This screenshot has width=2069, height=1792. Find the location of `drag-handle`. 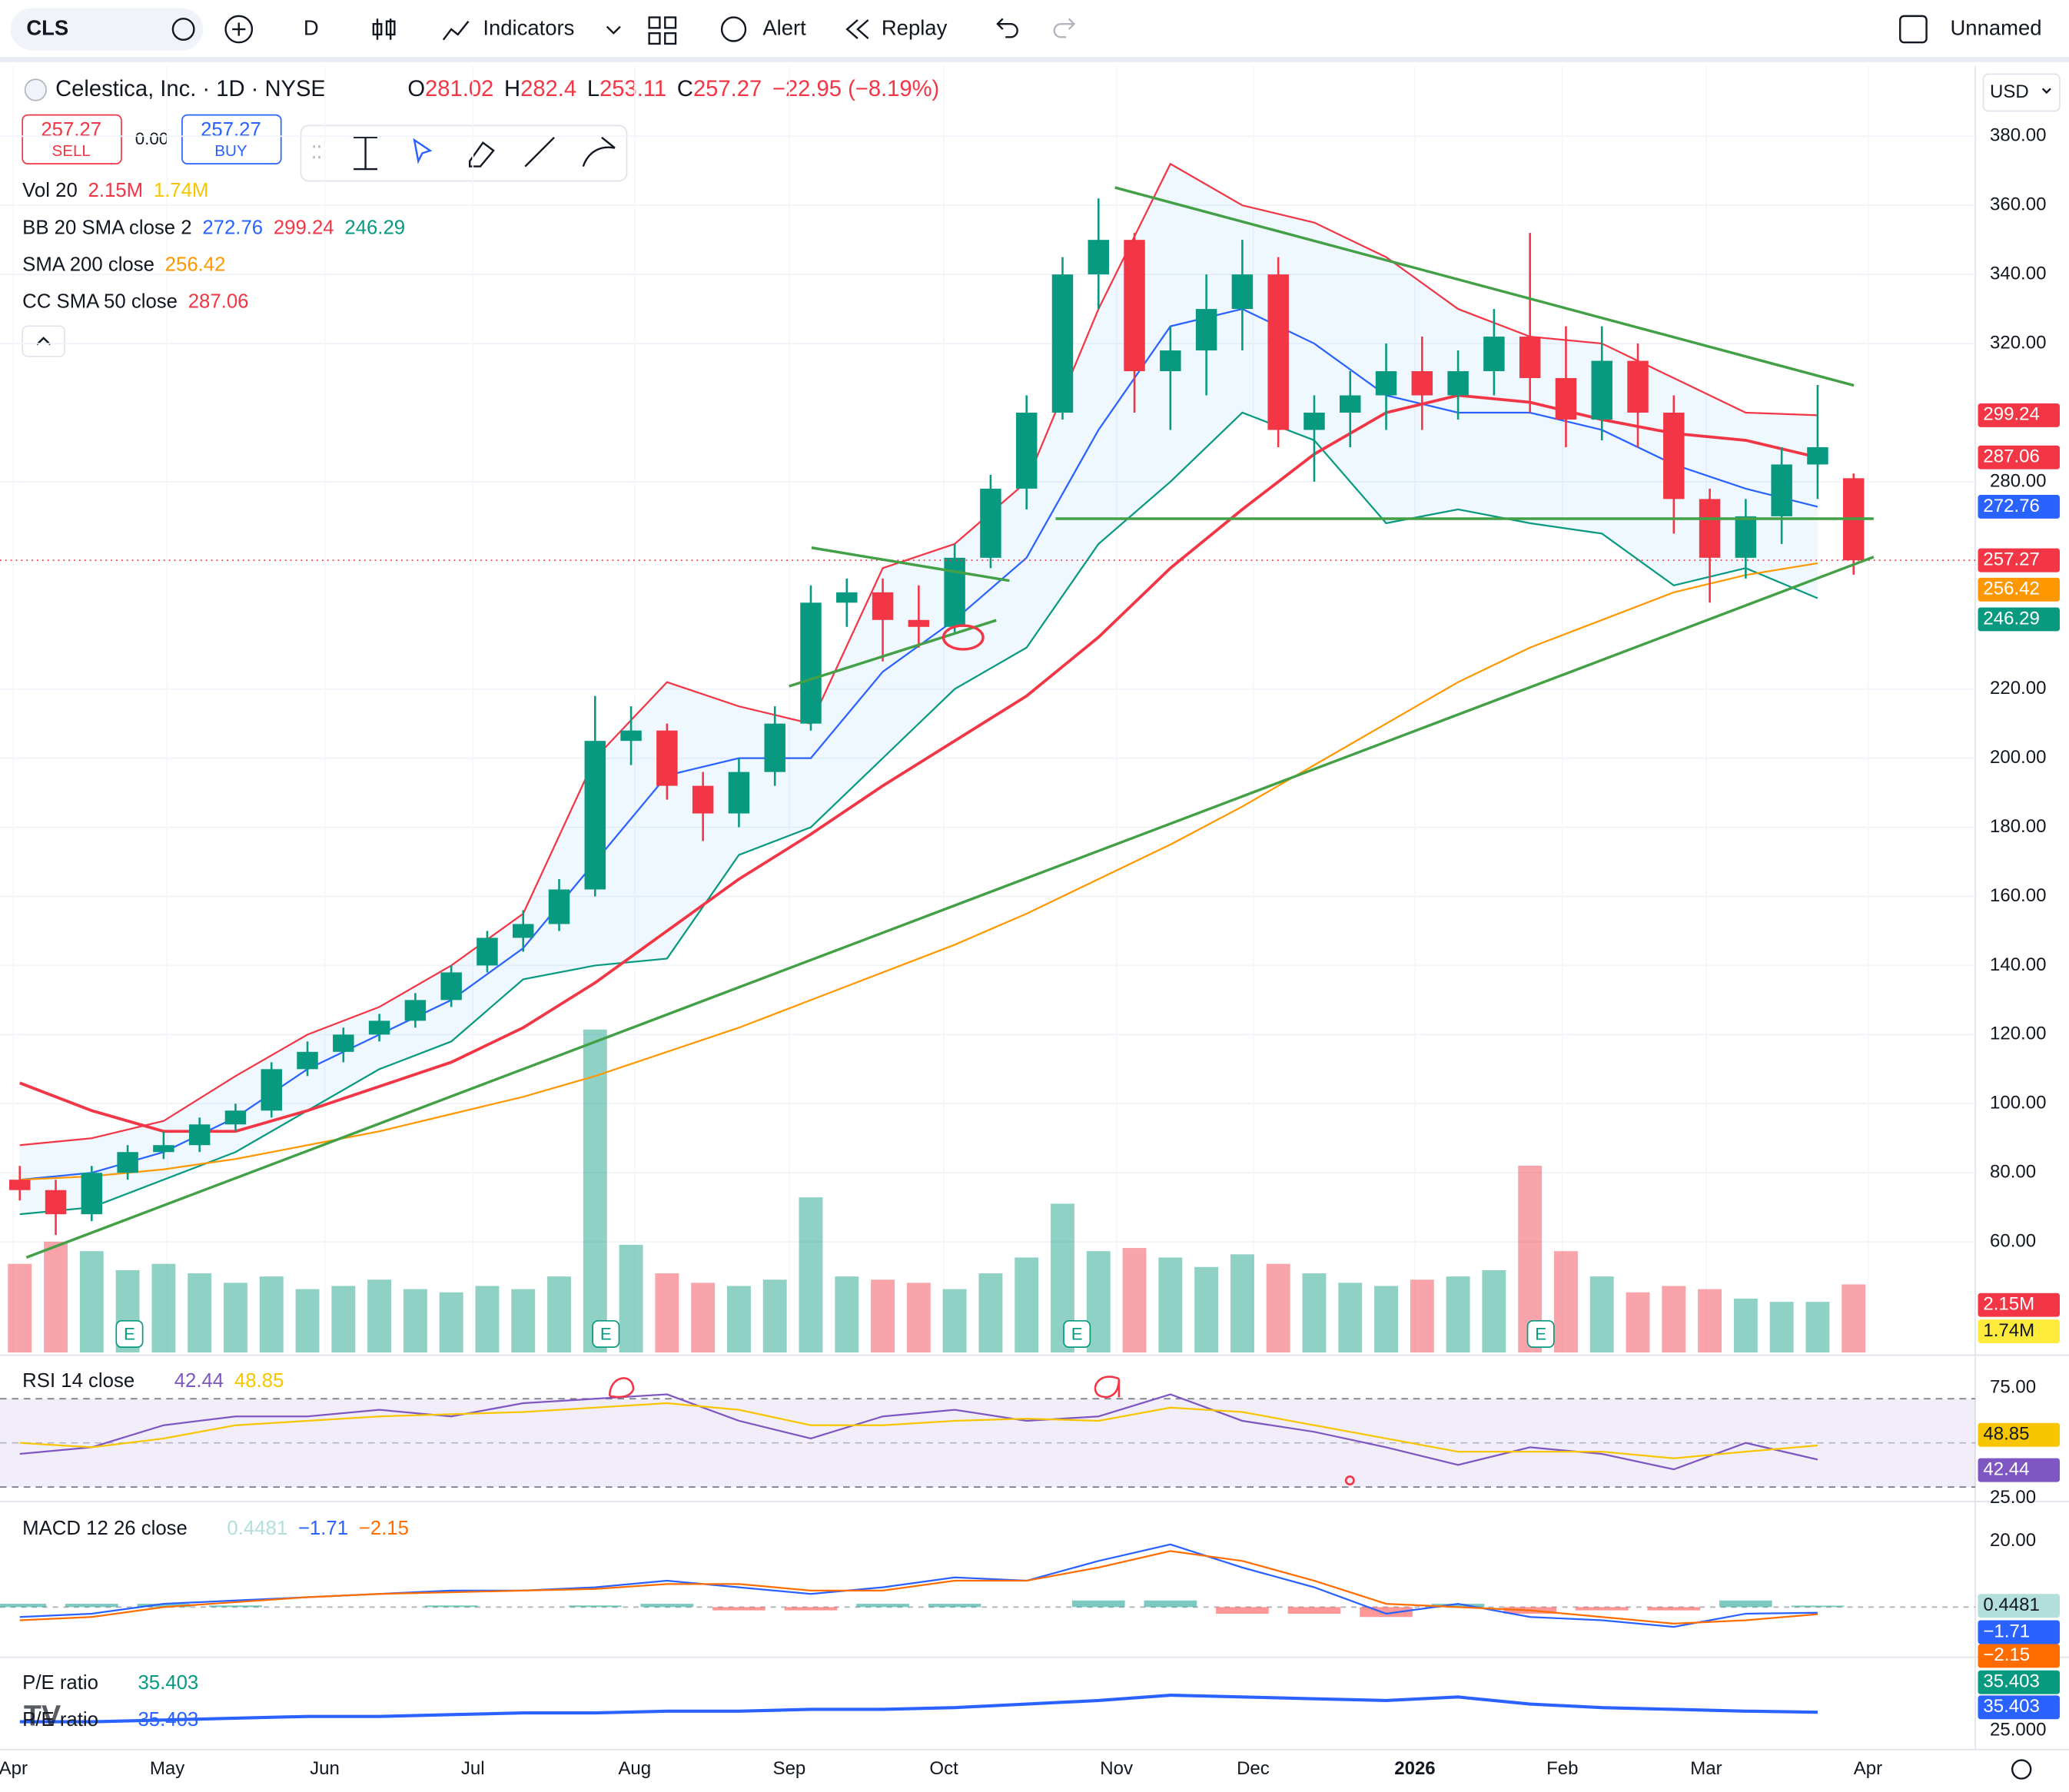

drag-handle is located at coordinates (317, 152).